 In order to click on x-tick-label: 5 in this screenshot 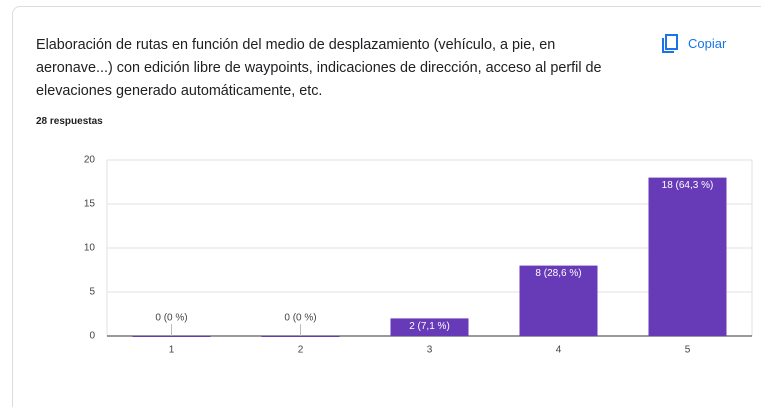, I will do `click(688, 350)`.